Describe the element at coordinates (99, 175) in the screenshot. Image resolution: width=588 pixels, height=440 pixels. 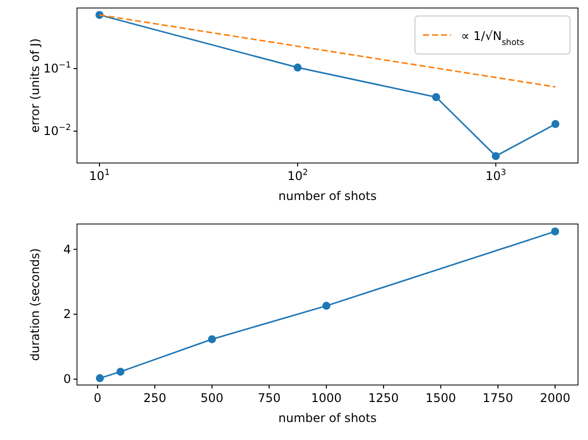
I see `x-tick-label: 10$^{1}$` at that location.